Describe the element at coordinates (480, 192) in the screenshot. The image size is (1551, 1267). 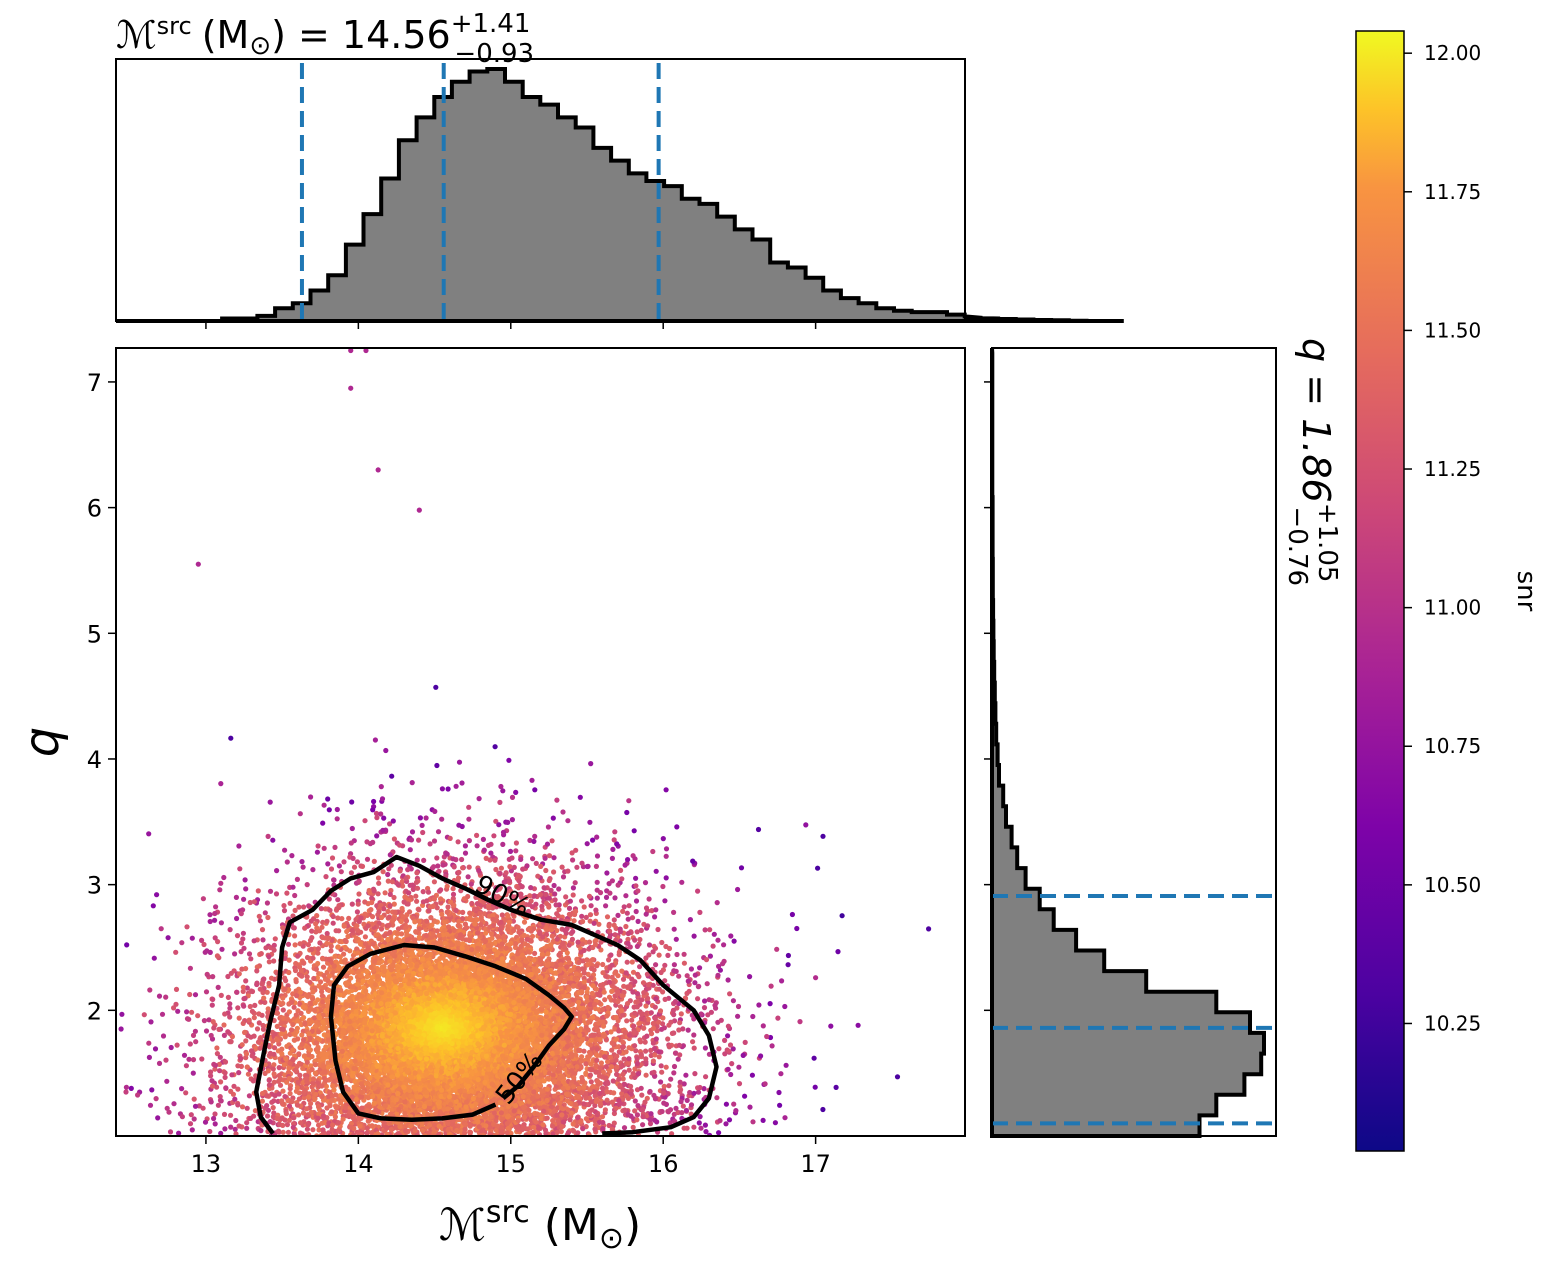
I see `top-histogram-quantile-lines` at that location.